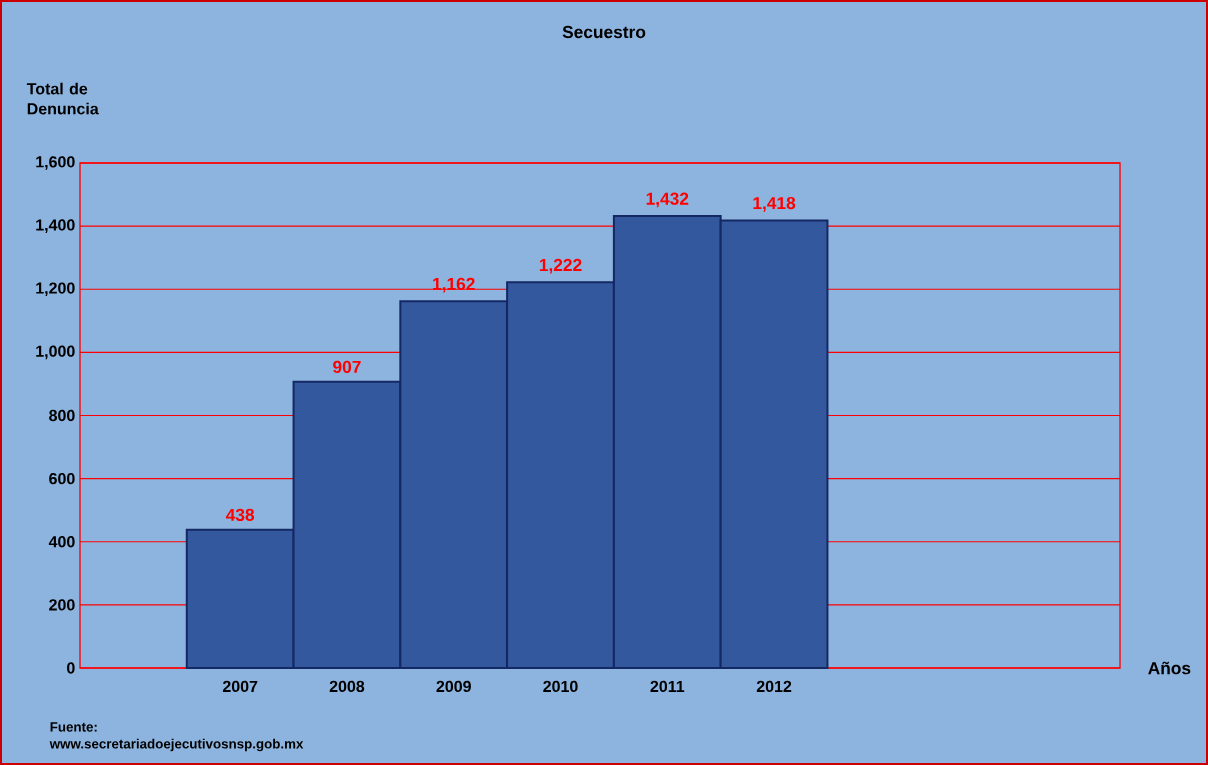  What do you see at coordinates (774, 204) in the screenshot?
I see `data-label: 1,418` at bounding box center [774, 204].